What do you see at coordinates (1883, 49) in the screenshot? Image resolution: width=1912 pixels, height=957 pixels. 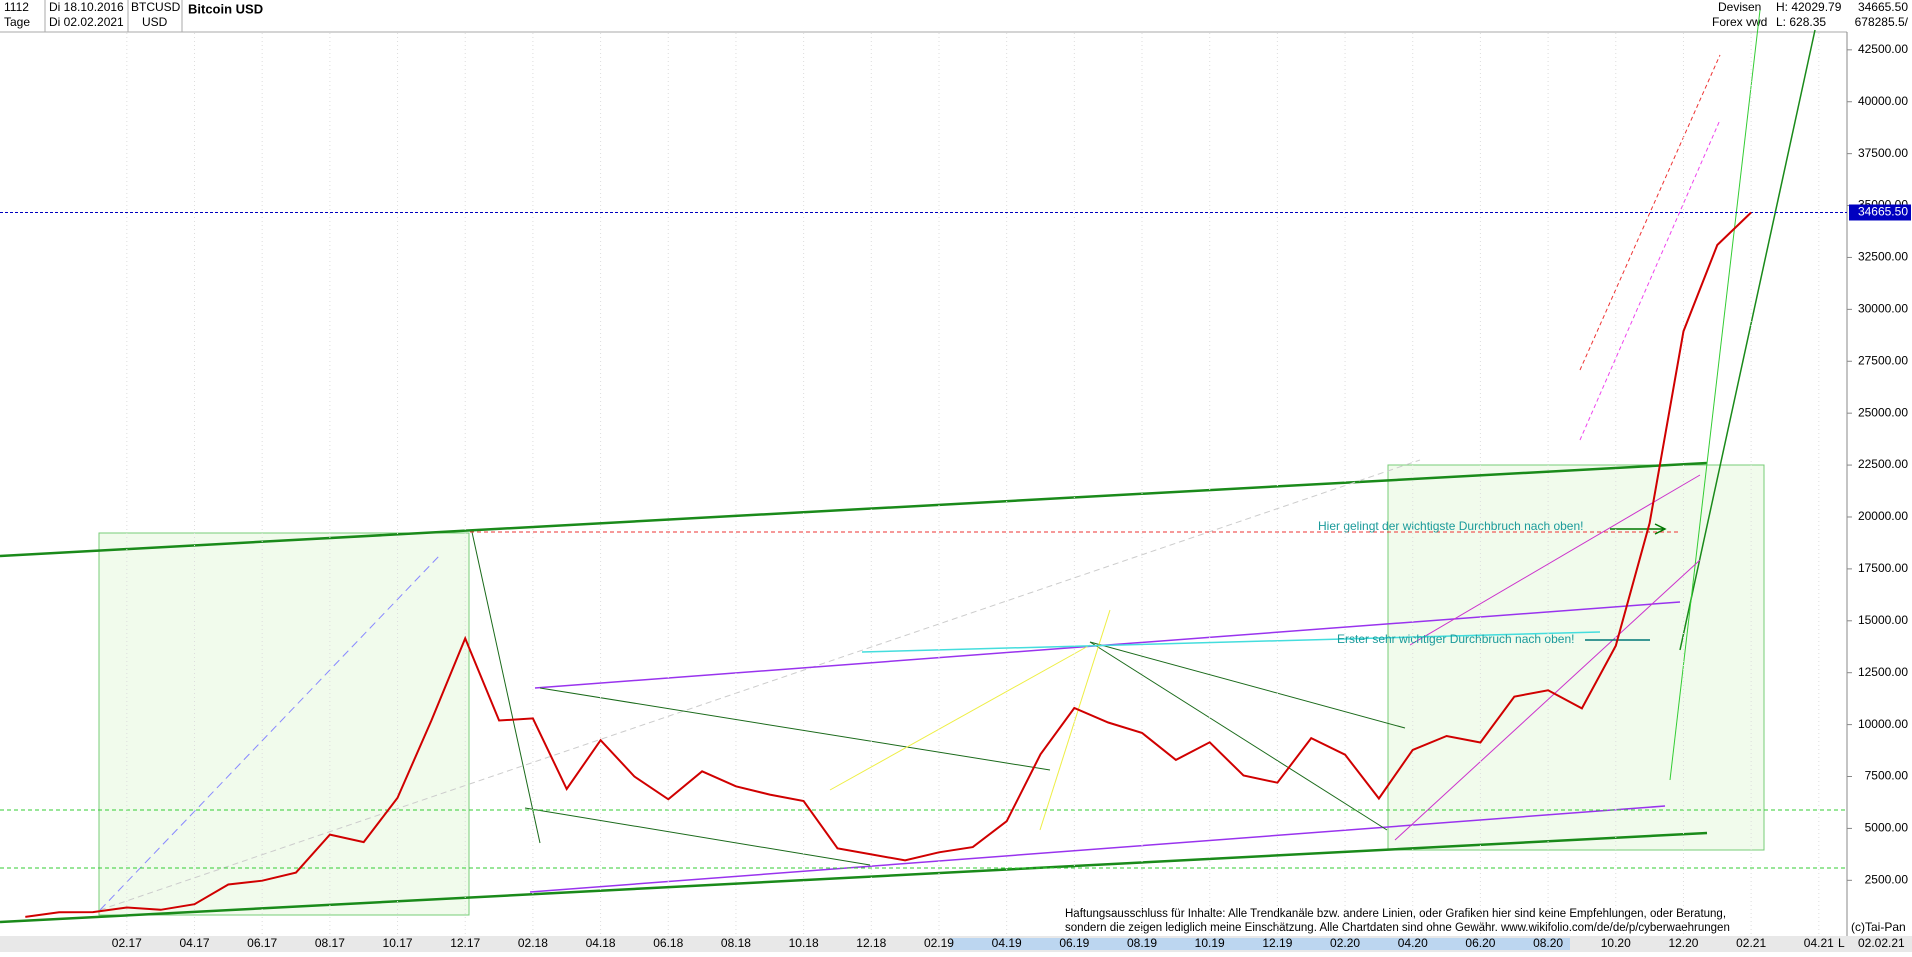 I see `y-tick-label: 42500.00` at bounding box center [1883, 49].